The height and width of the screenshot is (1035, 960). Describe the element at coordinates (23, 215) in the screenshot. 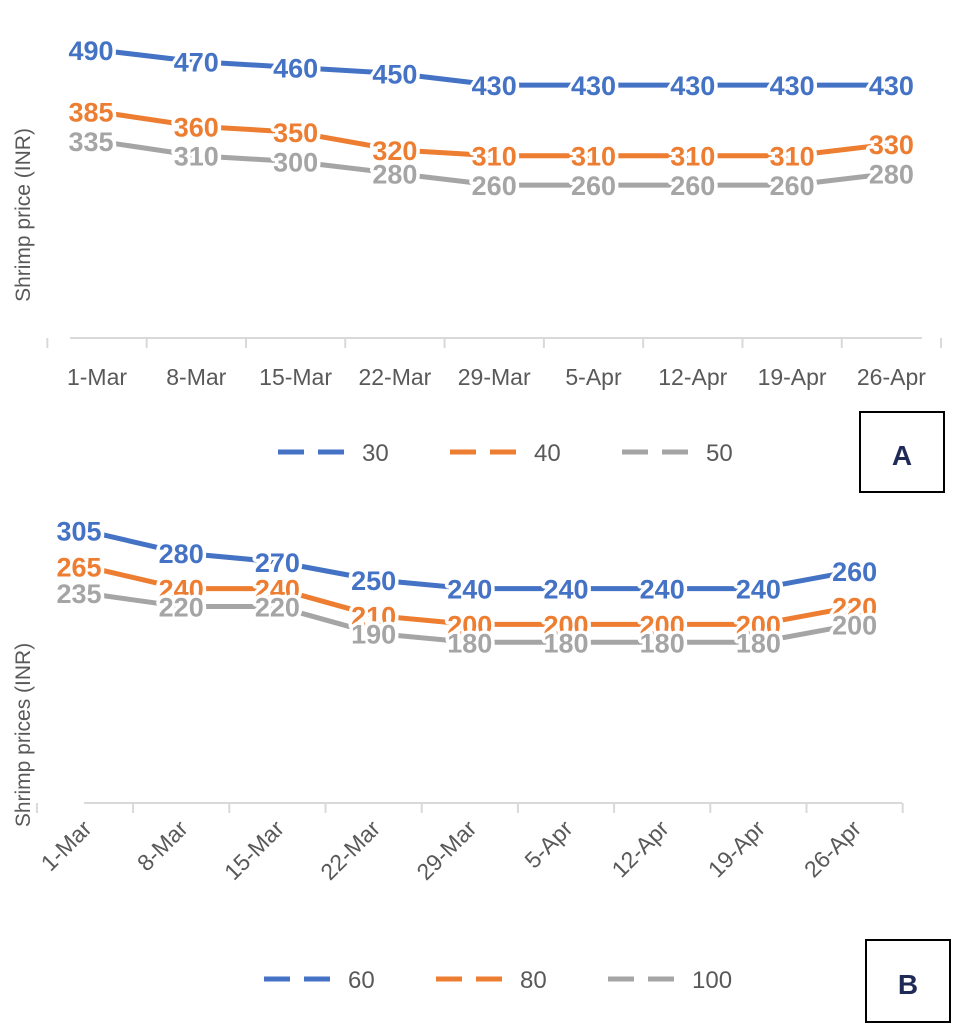

I see `y-axis-title: Shrimp price (INR)` at that location.